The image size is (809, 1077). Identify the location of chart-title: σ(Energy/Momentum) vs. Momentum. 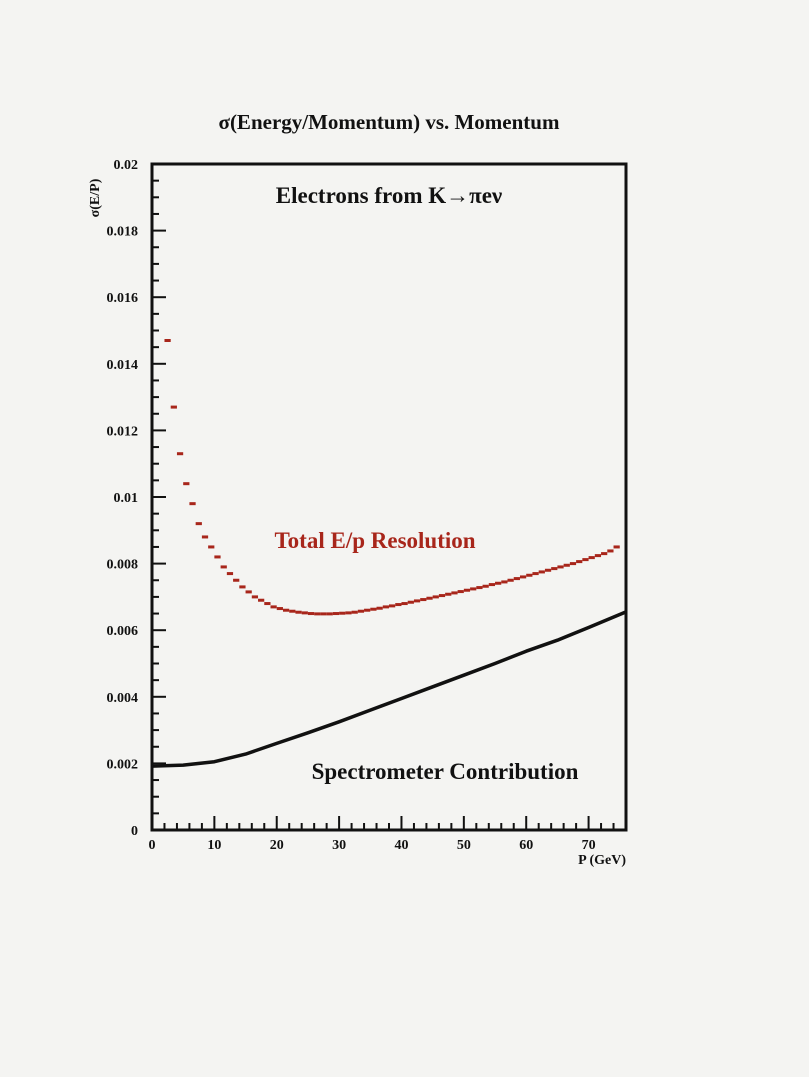
(389, 122).